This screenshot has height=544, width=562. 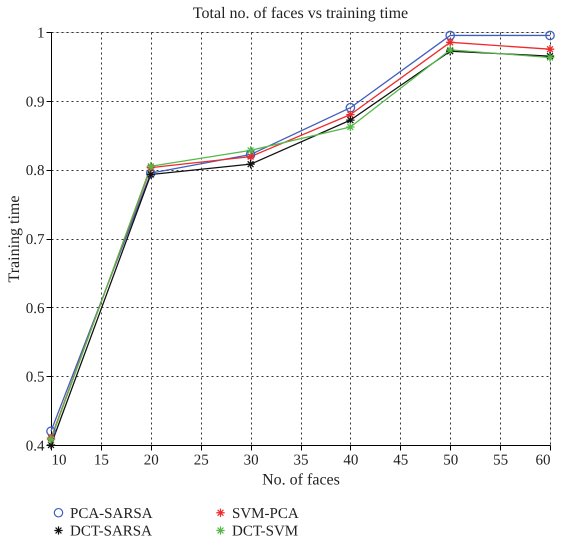 I want to click on legend-label: DCT-SVM, so click(x=265, y=532).